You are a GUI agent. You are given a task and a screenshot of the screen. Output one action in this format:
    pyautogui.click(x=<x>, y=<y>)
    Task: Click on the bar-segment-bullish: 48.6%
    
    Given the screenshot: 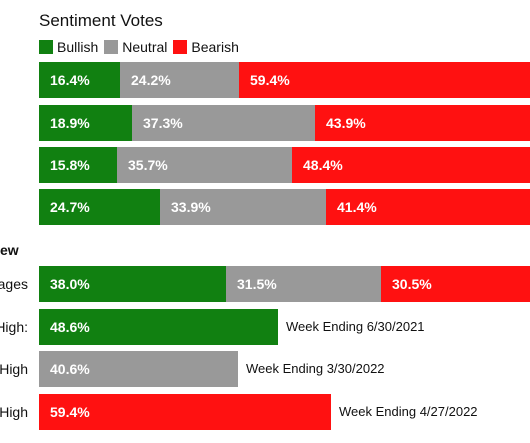 What is the action you would take?
    pyautogui.click(x=158, y=327)
    